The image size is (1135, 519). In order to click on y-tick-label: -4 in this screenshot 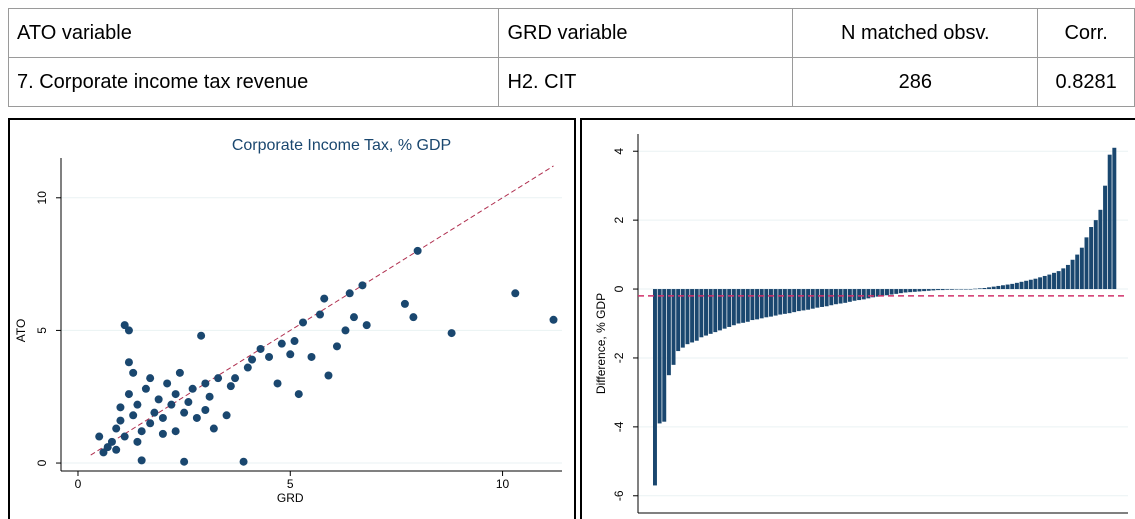, I will do `click(619, 426)`.